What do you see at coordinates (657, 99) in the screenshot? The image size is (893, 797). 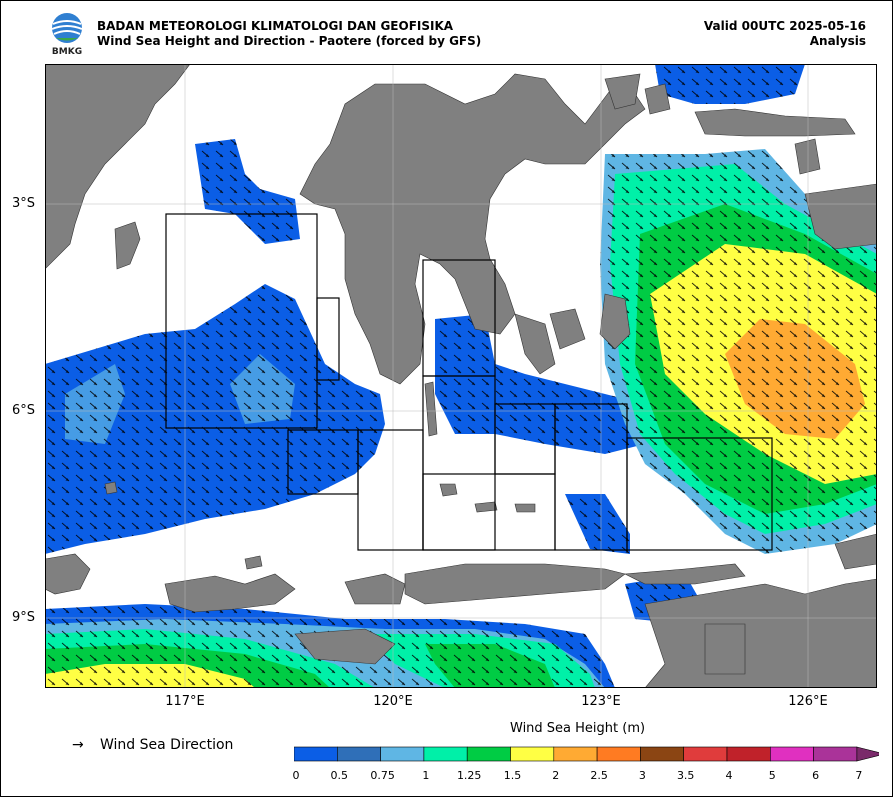 I see `land-buru` at bounding box center [657, 99].